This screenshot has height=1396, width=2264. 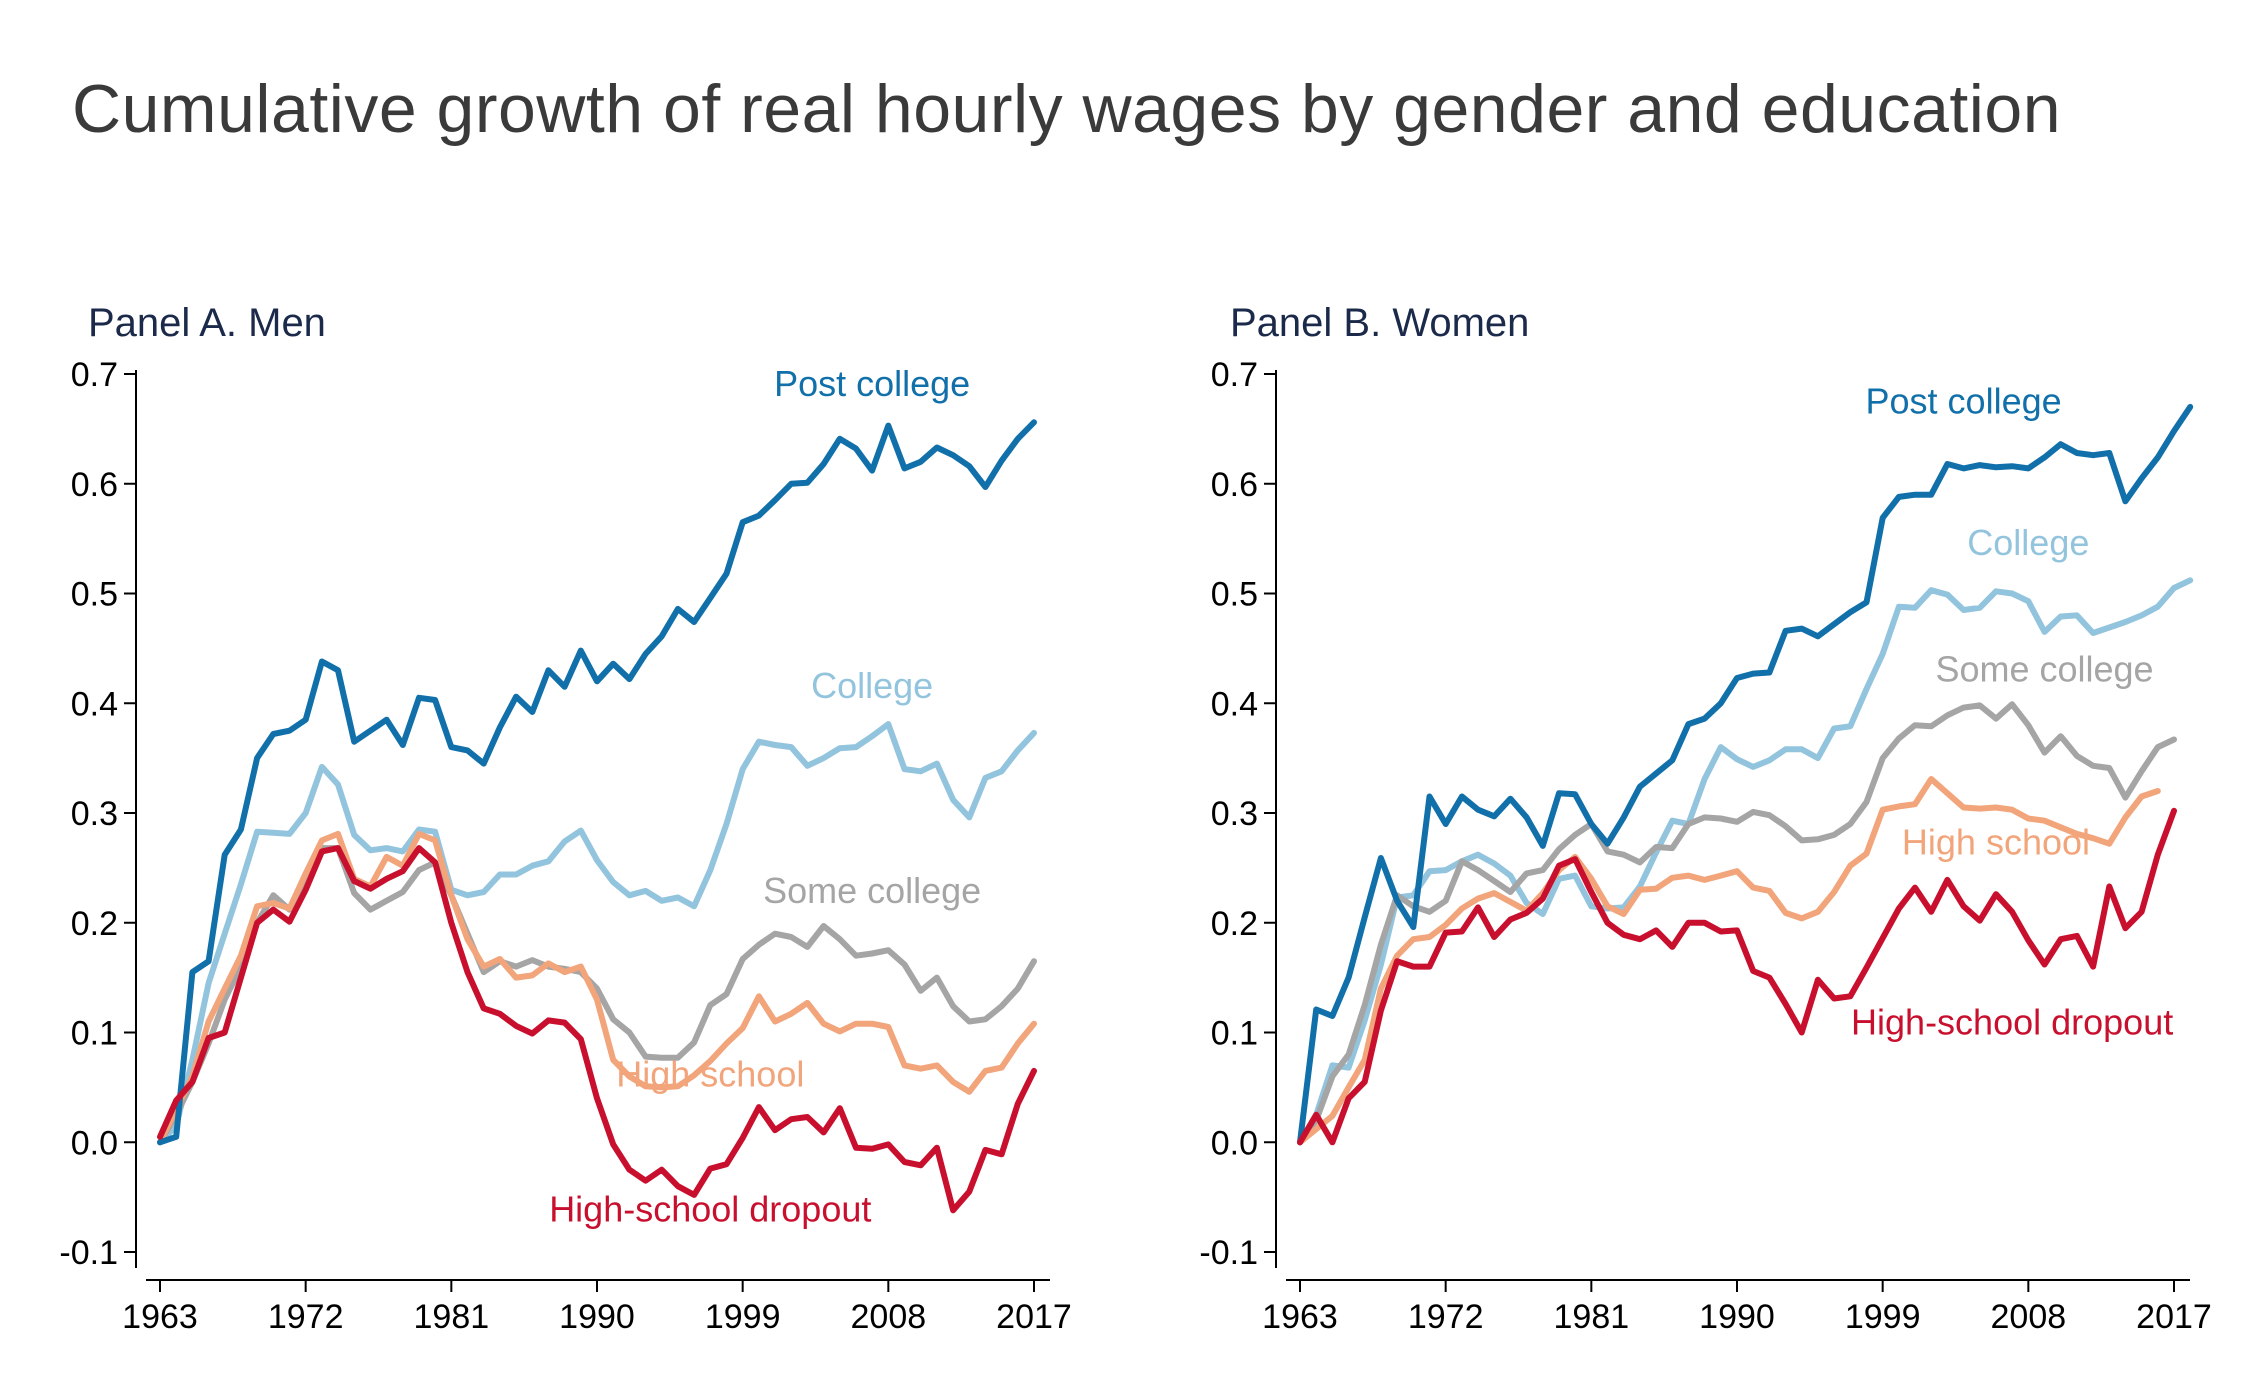 What do you see at coordinates (207, 323) in the screenshot?
I see `panel-title-men: Panel A. Men` at bounding box center [207, 323].